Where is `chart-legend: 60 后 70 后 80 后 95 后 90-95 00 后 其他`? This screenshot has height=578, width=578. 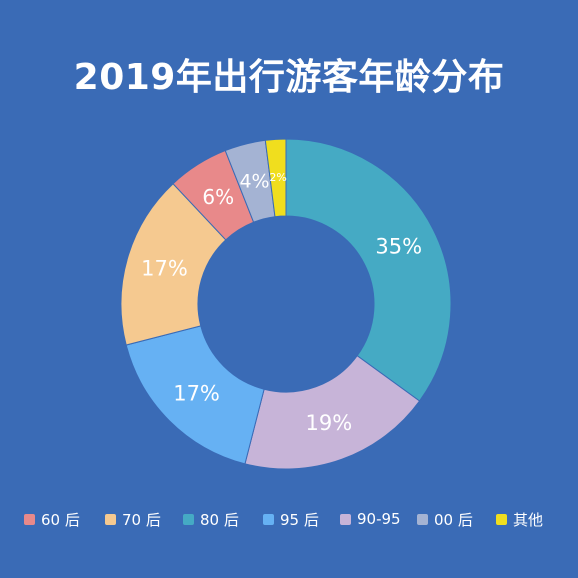 chart-legend: 60 后 70 后 80 后 95 后 90-95 00 后 其他 is located at coordinates (294, 520).